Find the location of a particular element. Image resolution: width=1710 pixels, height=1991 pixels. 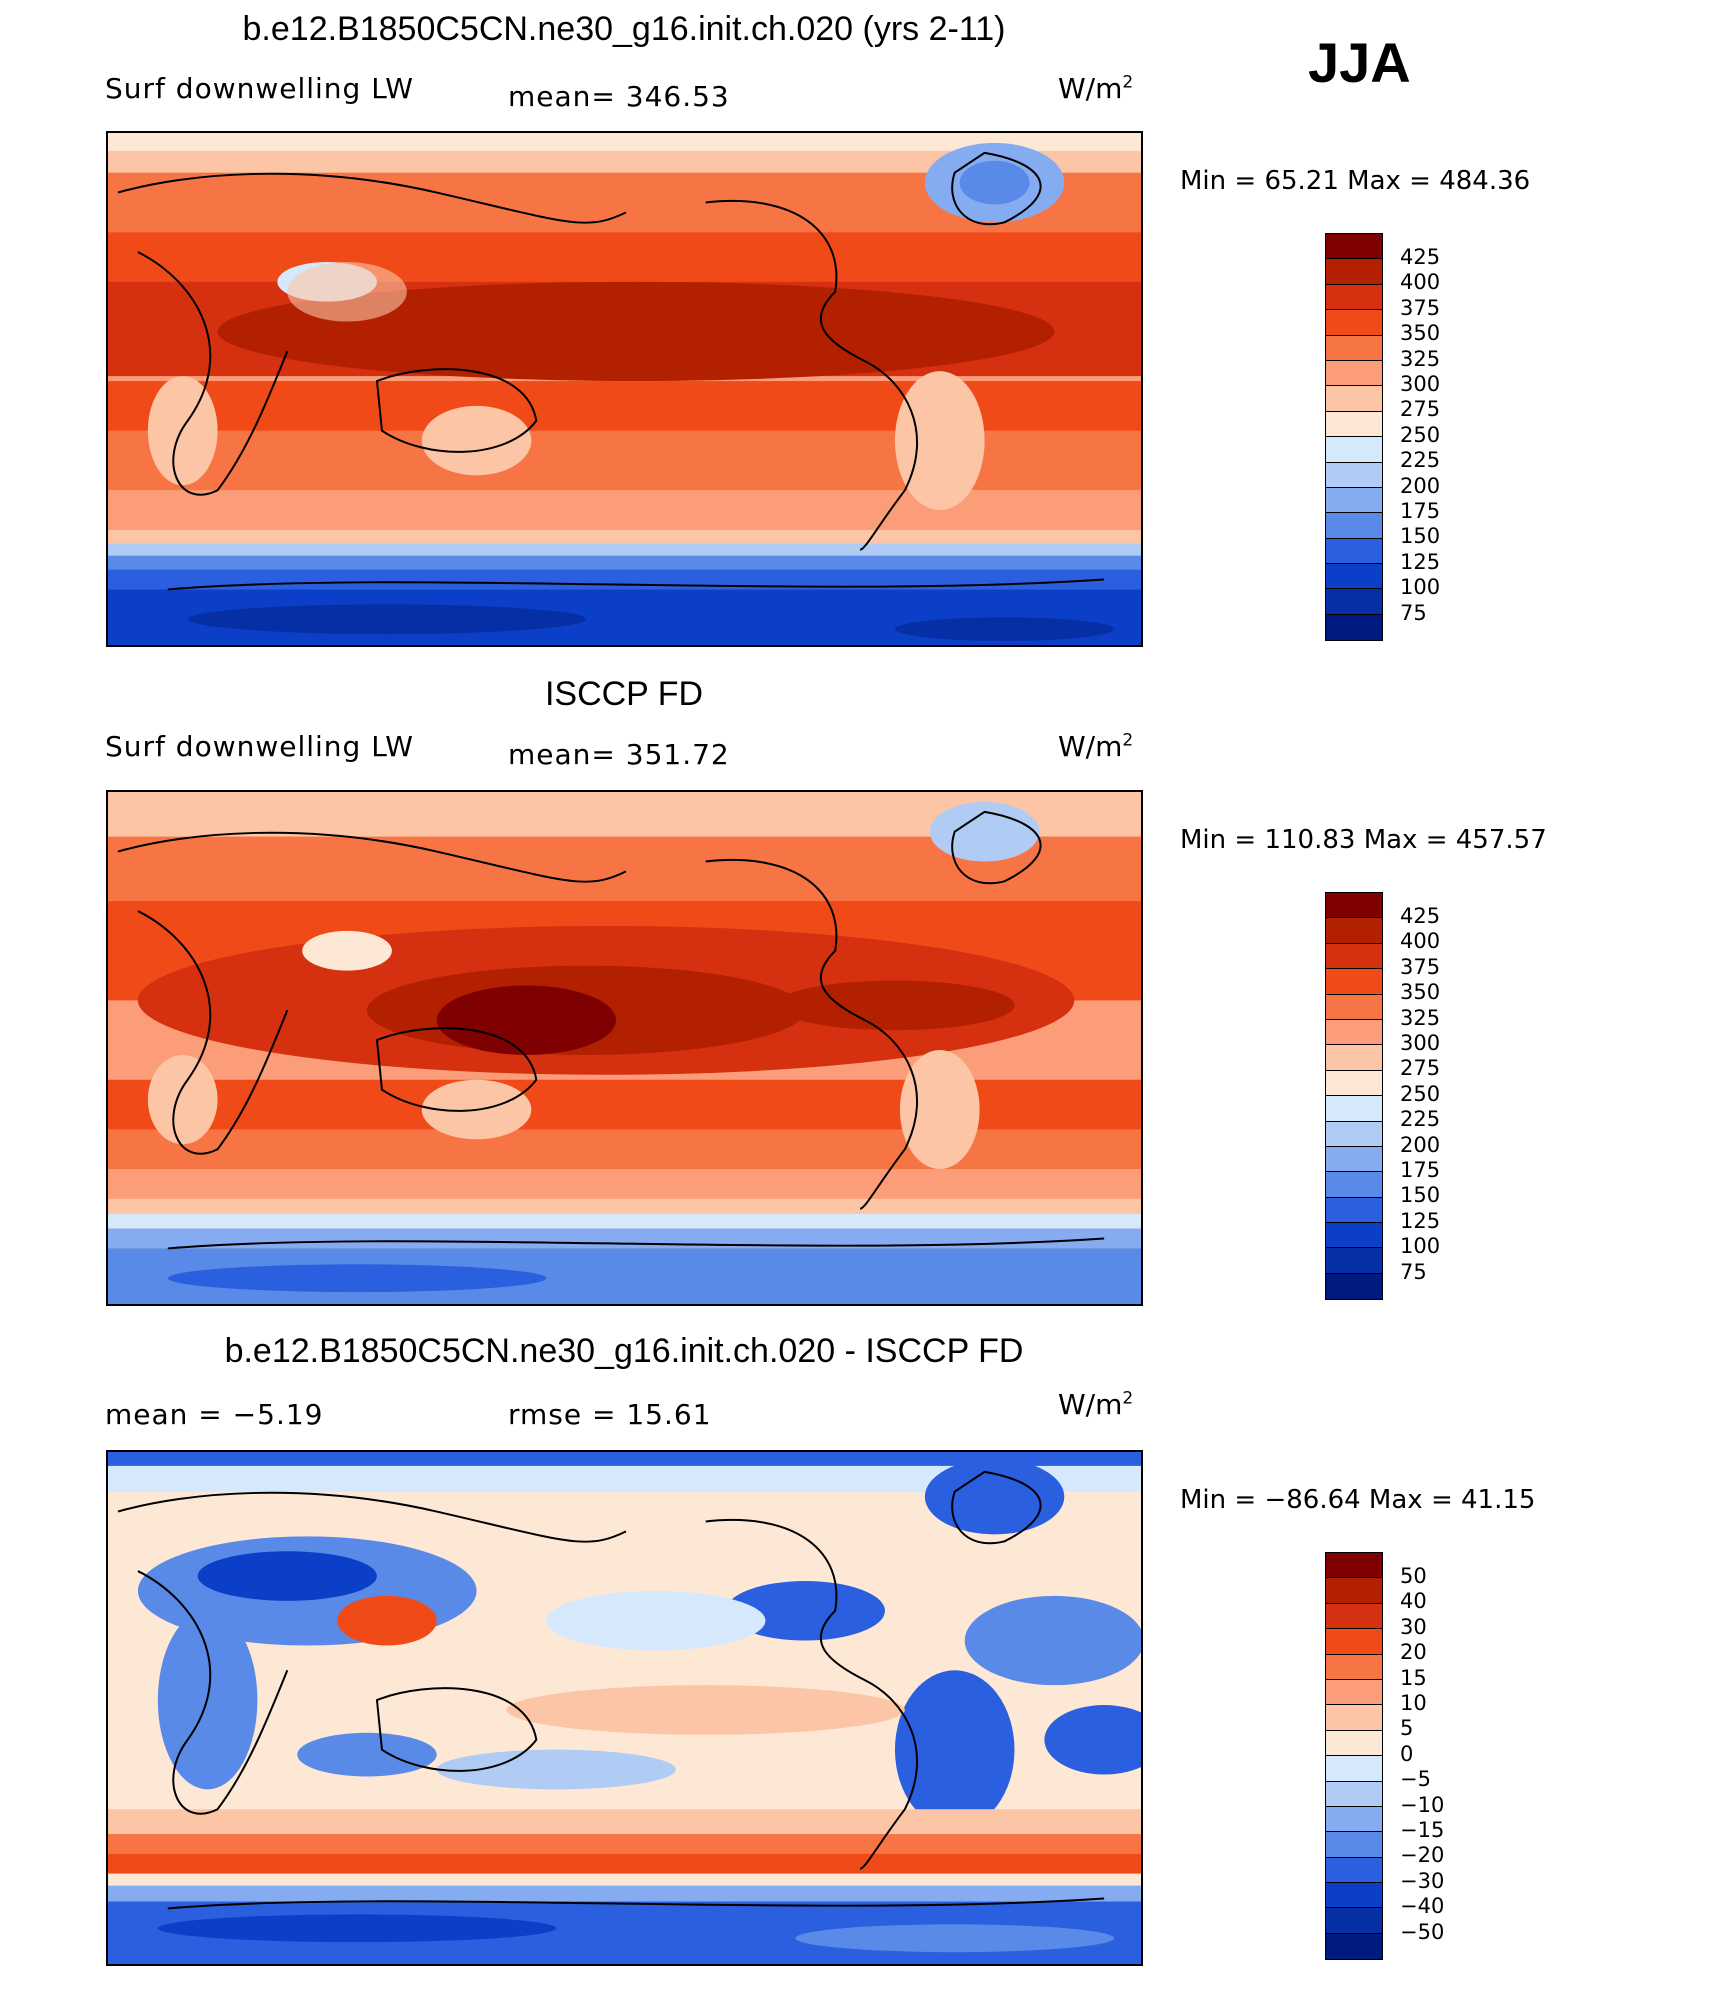

colorbar-label: −15 is located at coordinates (1422, 1830).